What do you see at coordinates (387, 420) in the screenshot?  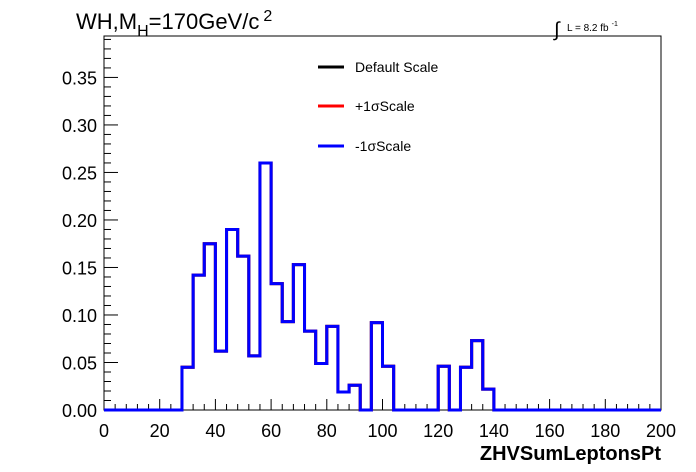 I see `x-axis-ticks: 0 20 40 60 80 100 120 140 160 180 200` at bounding box center [387, 420].